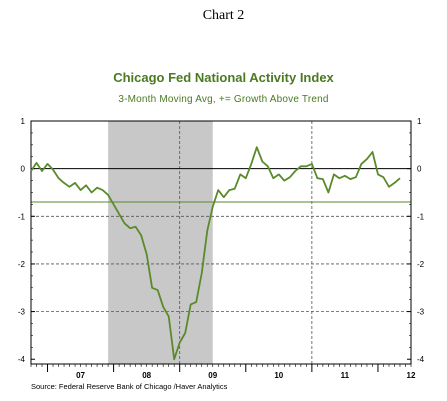 Image resolution: width=447 pixels, height=401 pixels. Describe the element at coordinates (421, 216) in the screenshot. I see `y-tick-label-right: -1` at that location.